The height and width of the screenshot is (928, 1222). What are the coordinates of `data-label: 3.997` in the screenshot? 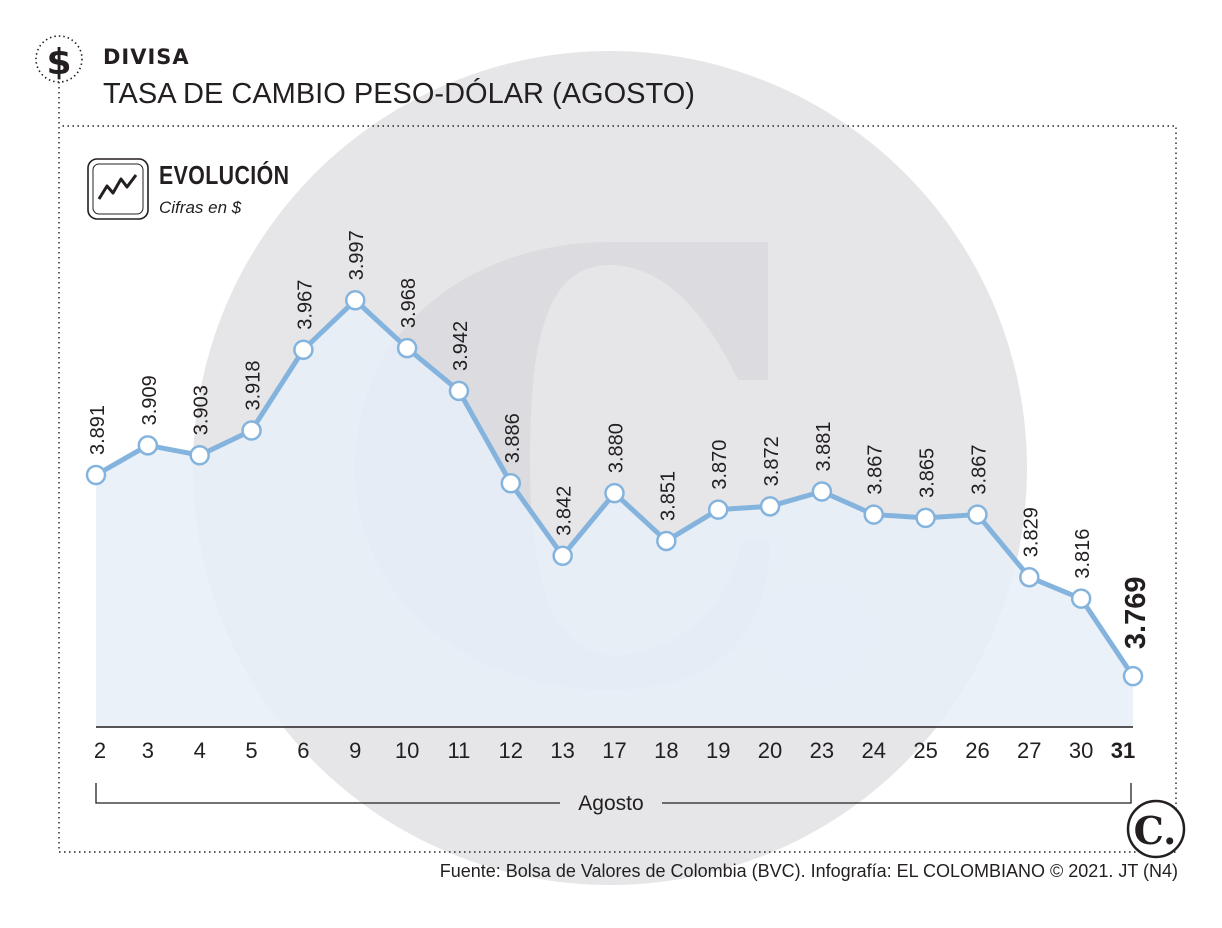 It's located at (357, 255).